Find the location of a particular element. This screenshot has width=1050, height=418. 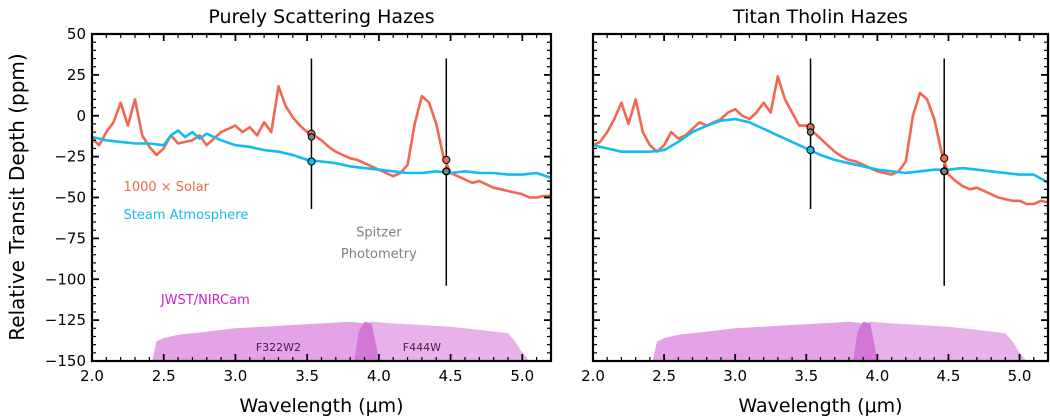

y-tick-label: −125 is located at coordinates (65, 320).